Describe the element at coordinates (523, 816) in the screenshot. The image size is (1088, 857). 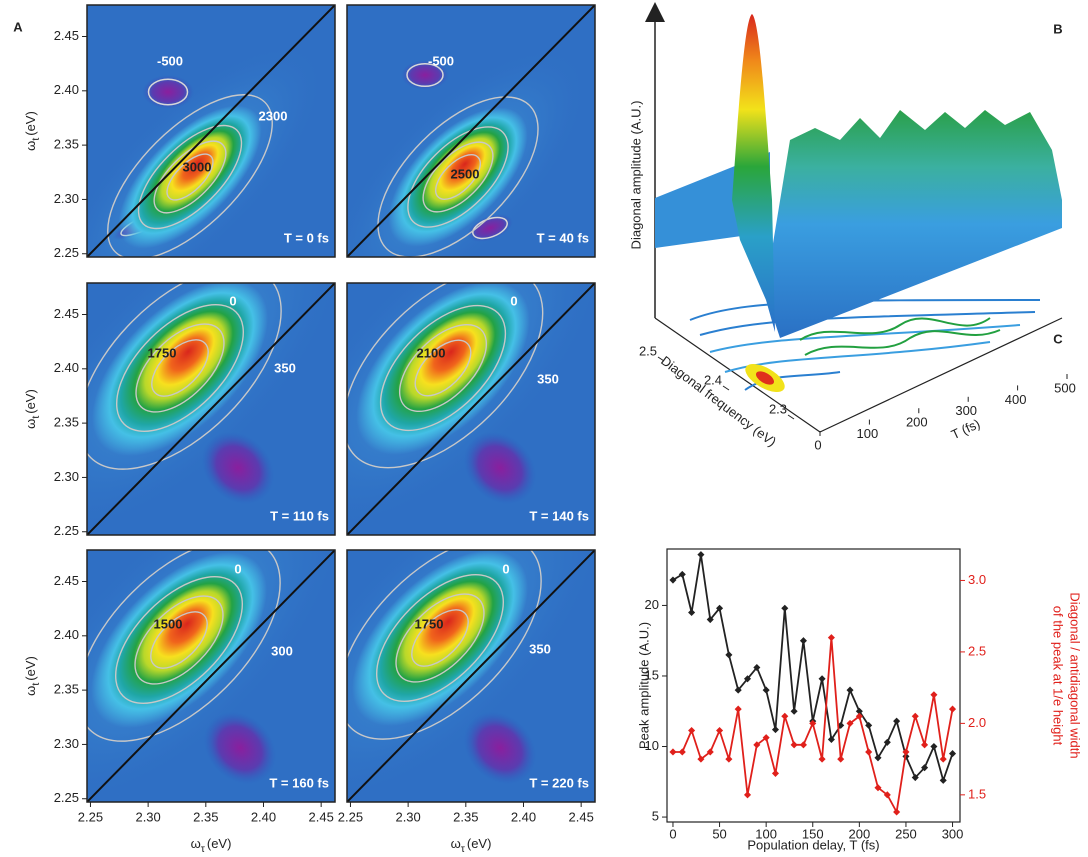
I see `x-tick-label: 2.40` at that location.